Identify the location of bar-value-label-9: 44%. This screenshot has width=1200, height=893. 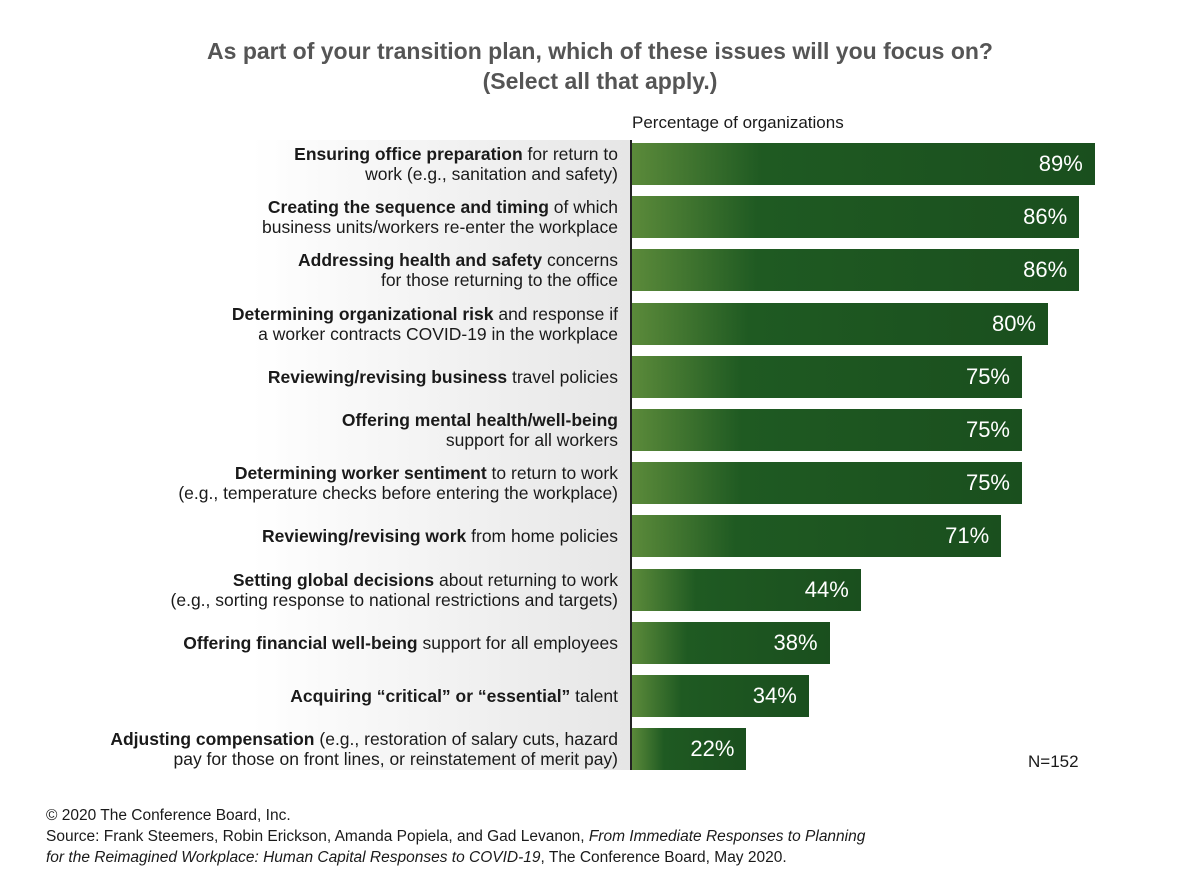
(826, 589).